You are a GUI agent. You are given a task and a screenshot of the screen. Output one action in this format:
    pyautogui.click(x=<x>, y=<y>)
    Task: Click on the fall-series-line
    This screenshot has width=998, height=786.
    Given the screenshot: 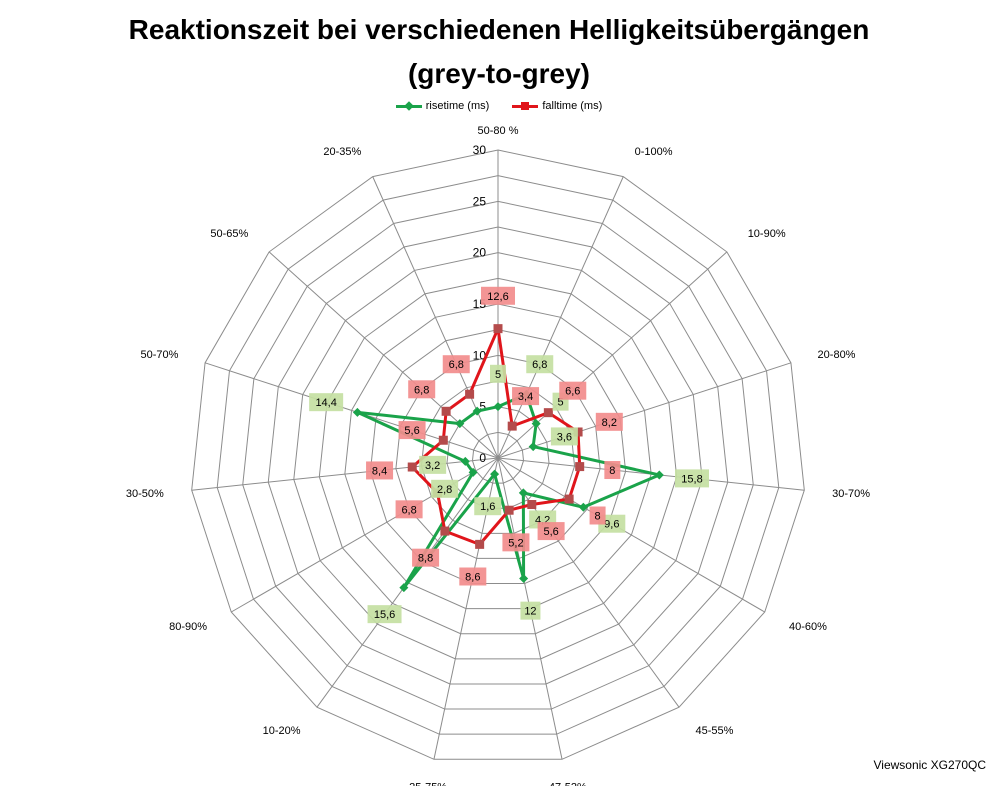 What is the action you would take?
    pyautogui.click(x=496, y=436)
    